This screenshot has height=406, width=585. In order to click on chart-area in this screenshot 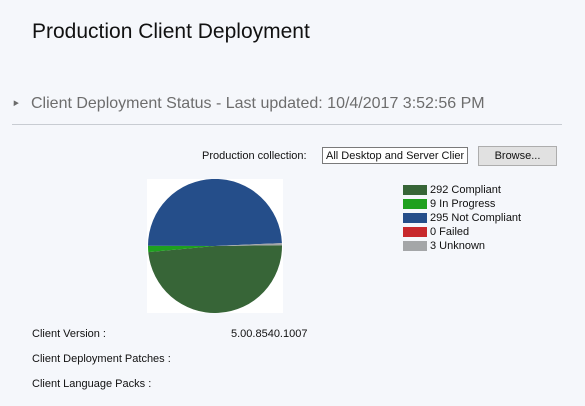, I will do `click(215, 246)`.